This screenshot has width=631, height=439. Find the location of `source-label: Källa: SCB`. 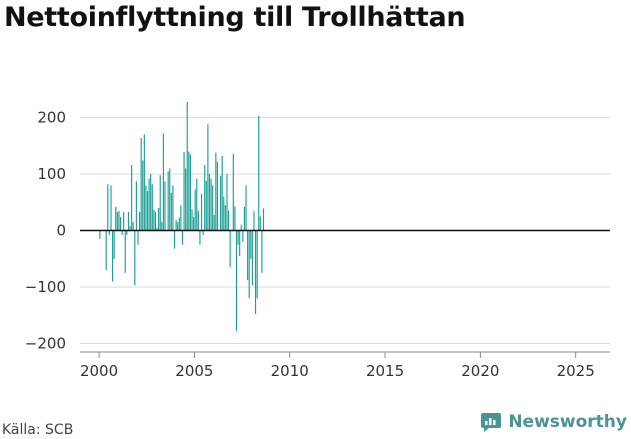

source-label: Källa: SCB is located at coordinates (38, 430).